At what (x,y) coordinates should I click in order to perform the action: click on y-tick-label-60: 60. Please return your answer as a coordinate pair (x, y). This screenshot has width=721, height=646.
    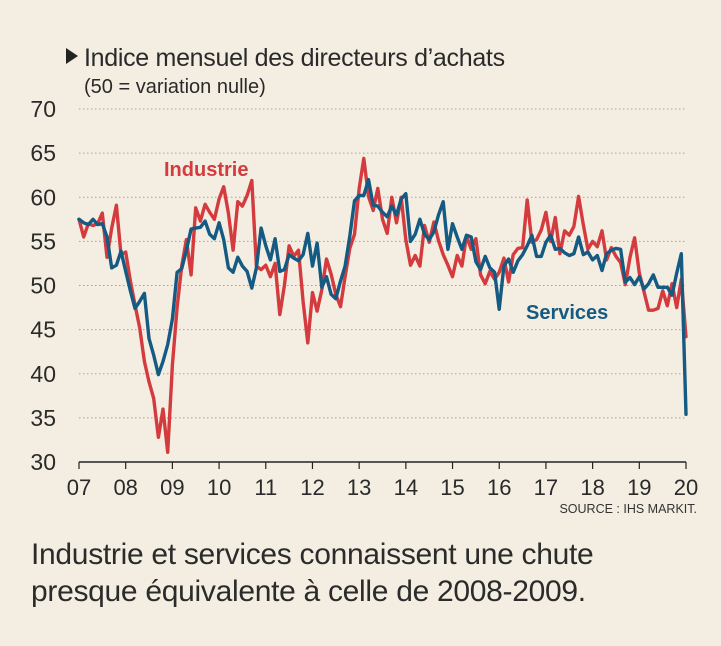
    Looking at the image, I should click on (43, 197).